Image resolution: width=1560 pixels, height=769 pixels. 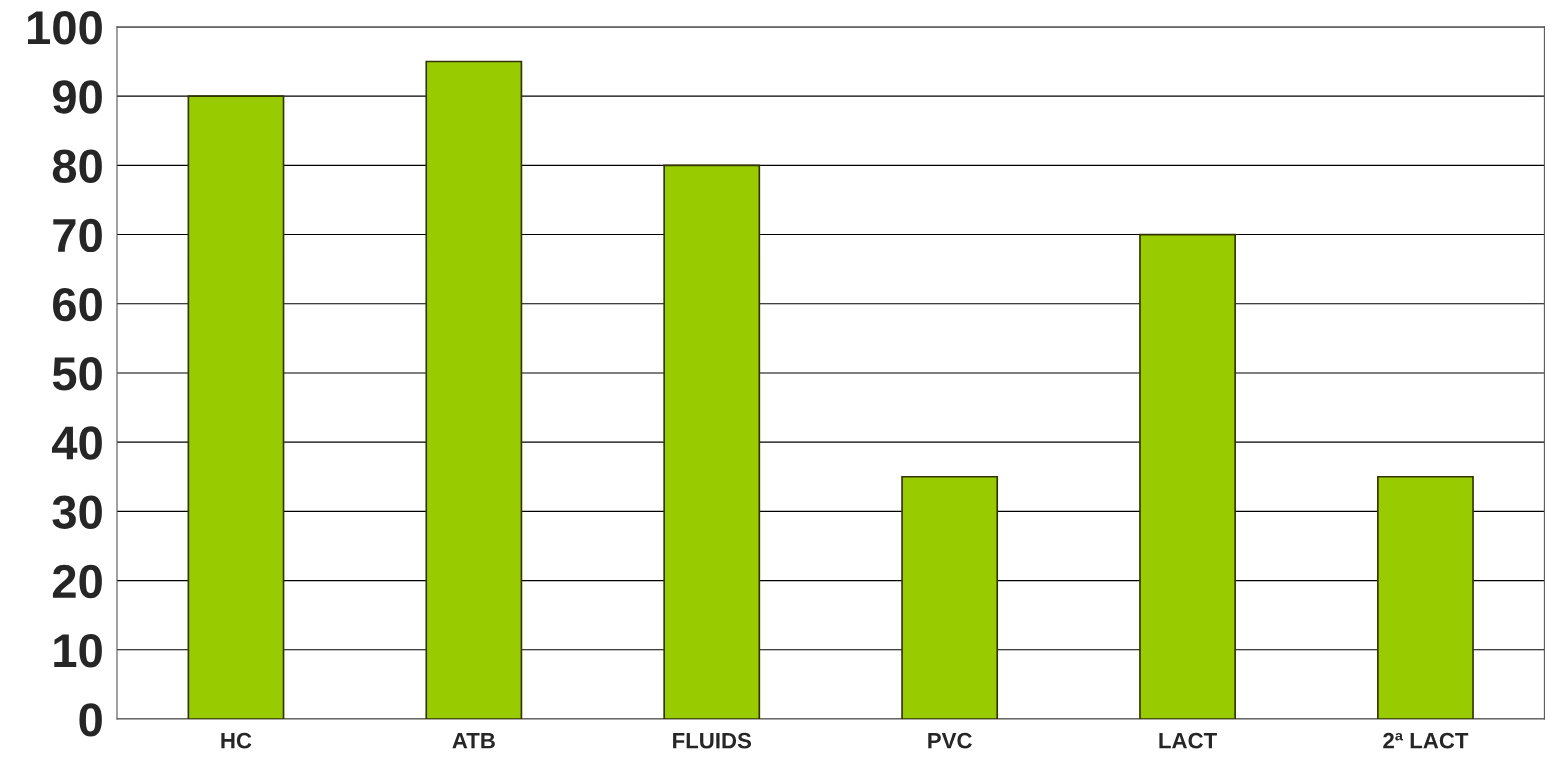 I want to click on x-tick-label: FLUIDS, so click(x=712, y=740).